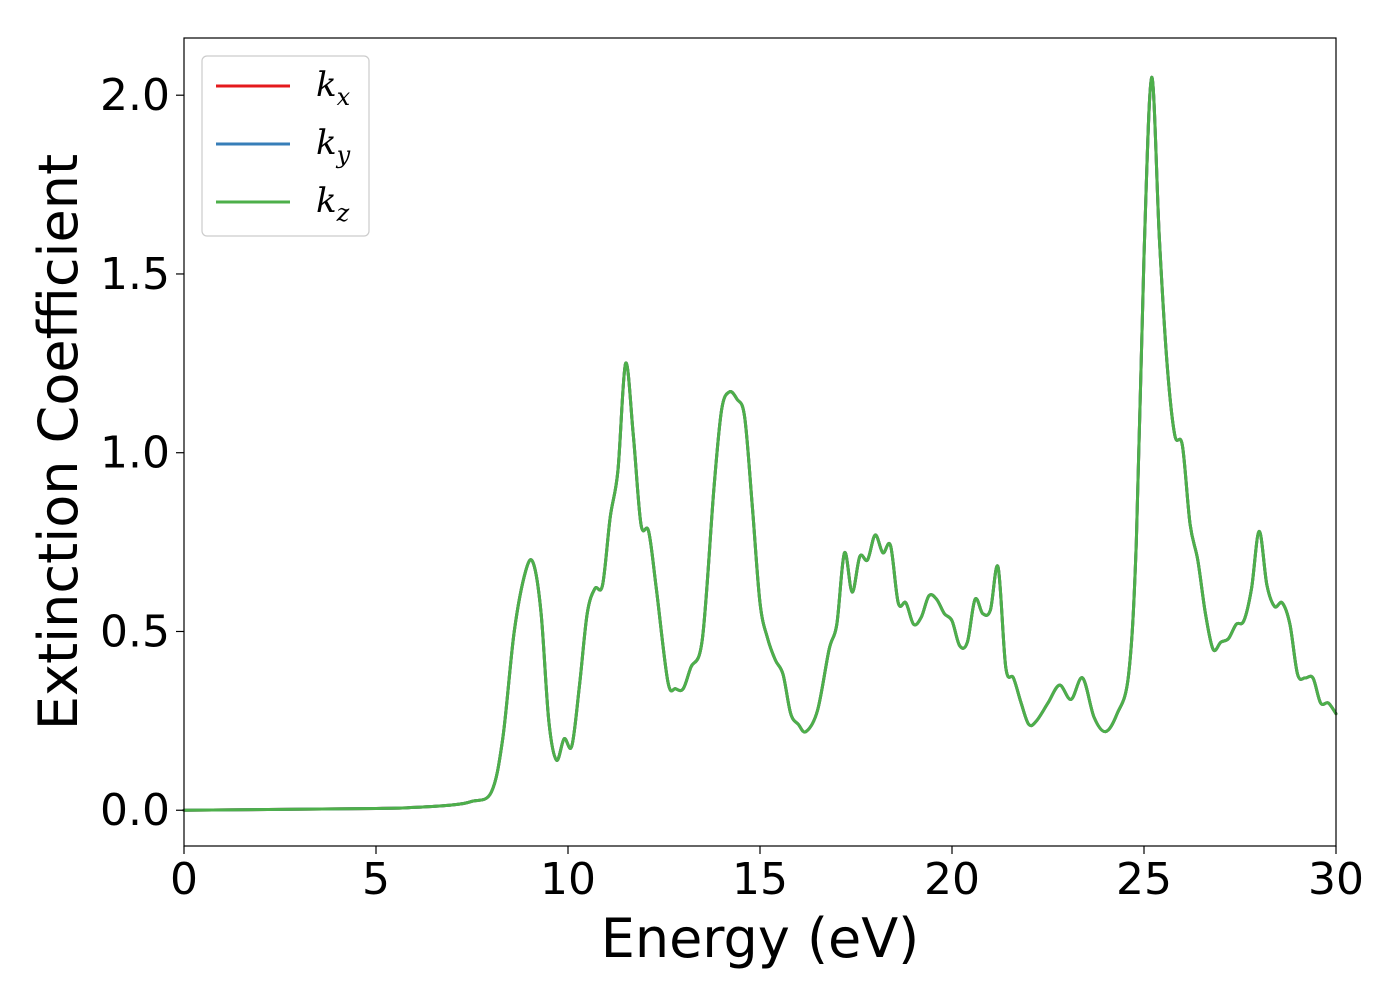 Image resolution: width=1400 pixels, height=1000 pixels. I want to click on x-tick-label: 0, so click(184, 879).